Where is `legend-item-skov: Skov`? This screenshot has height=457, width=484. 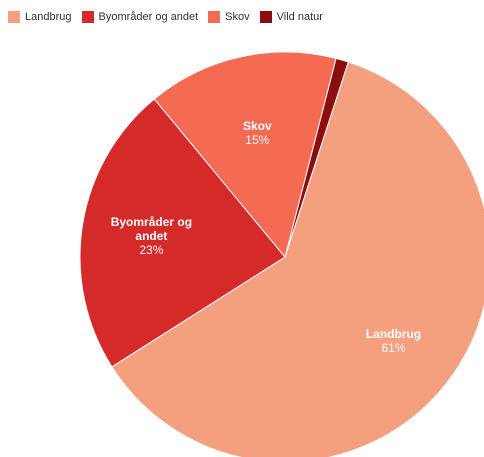 legend-item-skov: Skov is located at coordinates (229, 17).